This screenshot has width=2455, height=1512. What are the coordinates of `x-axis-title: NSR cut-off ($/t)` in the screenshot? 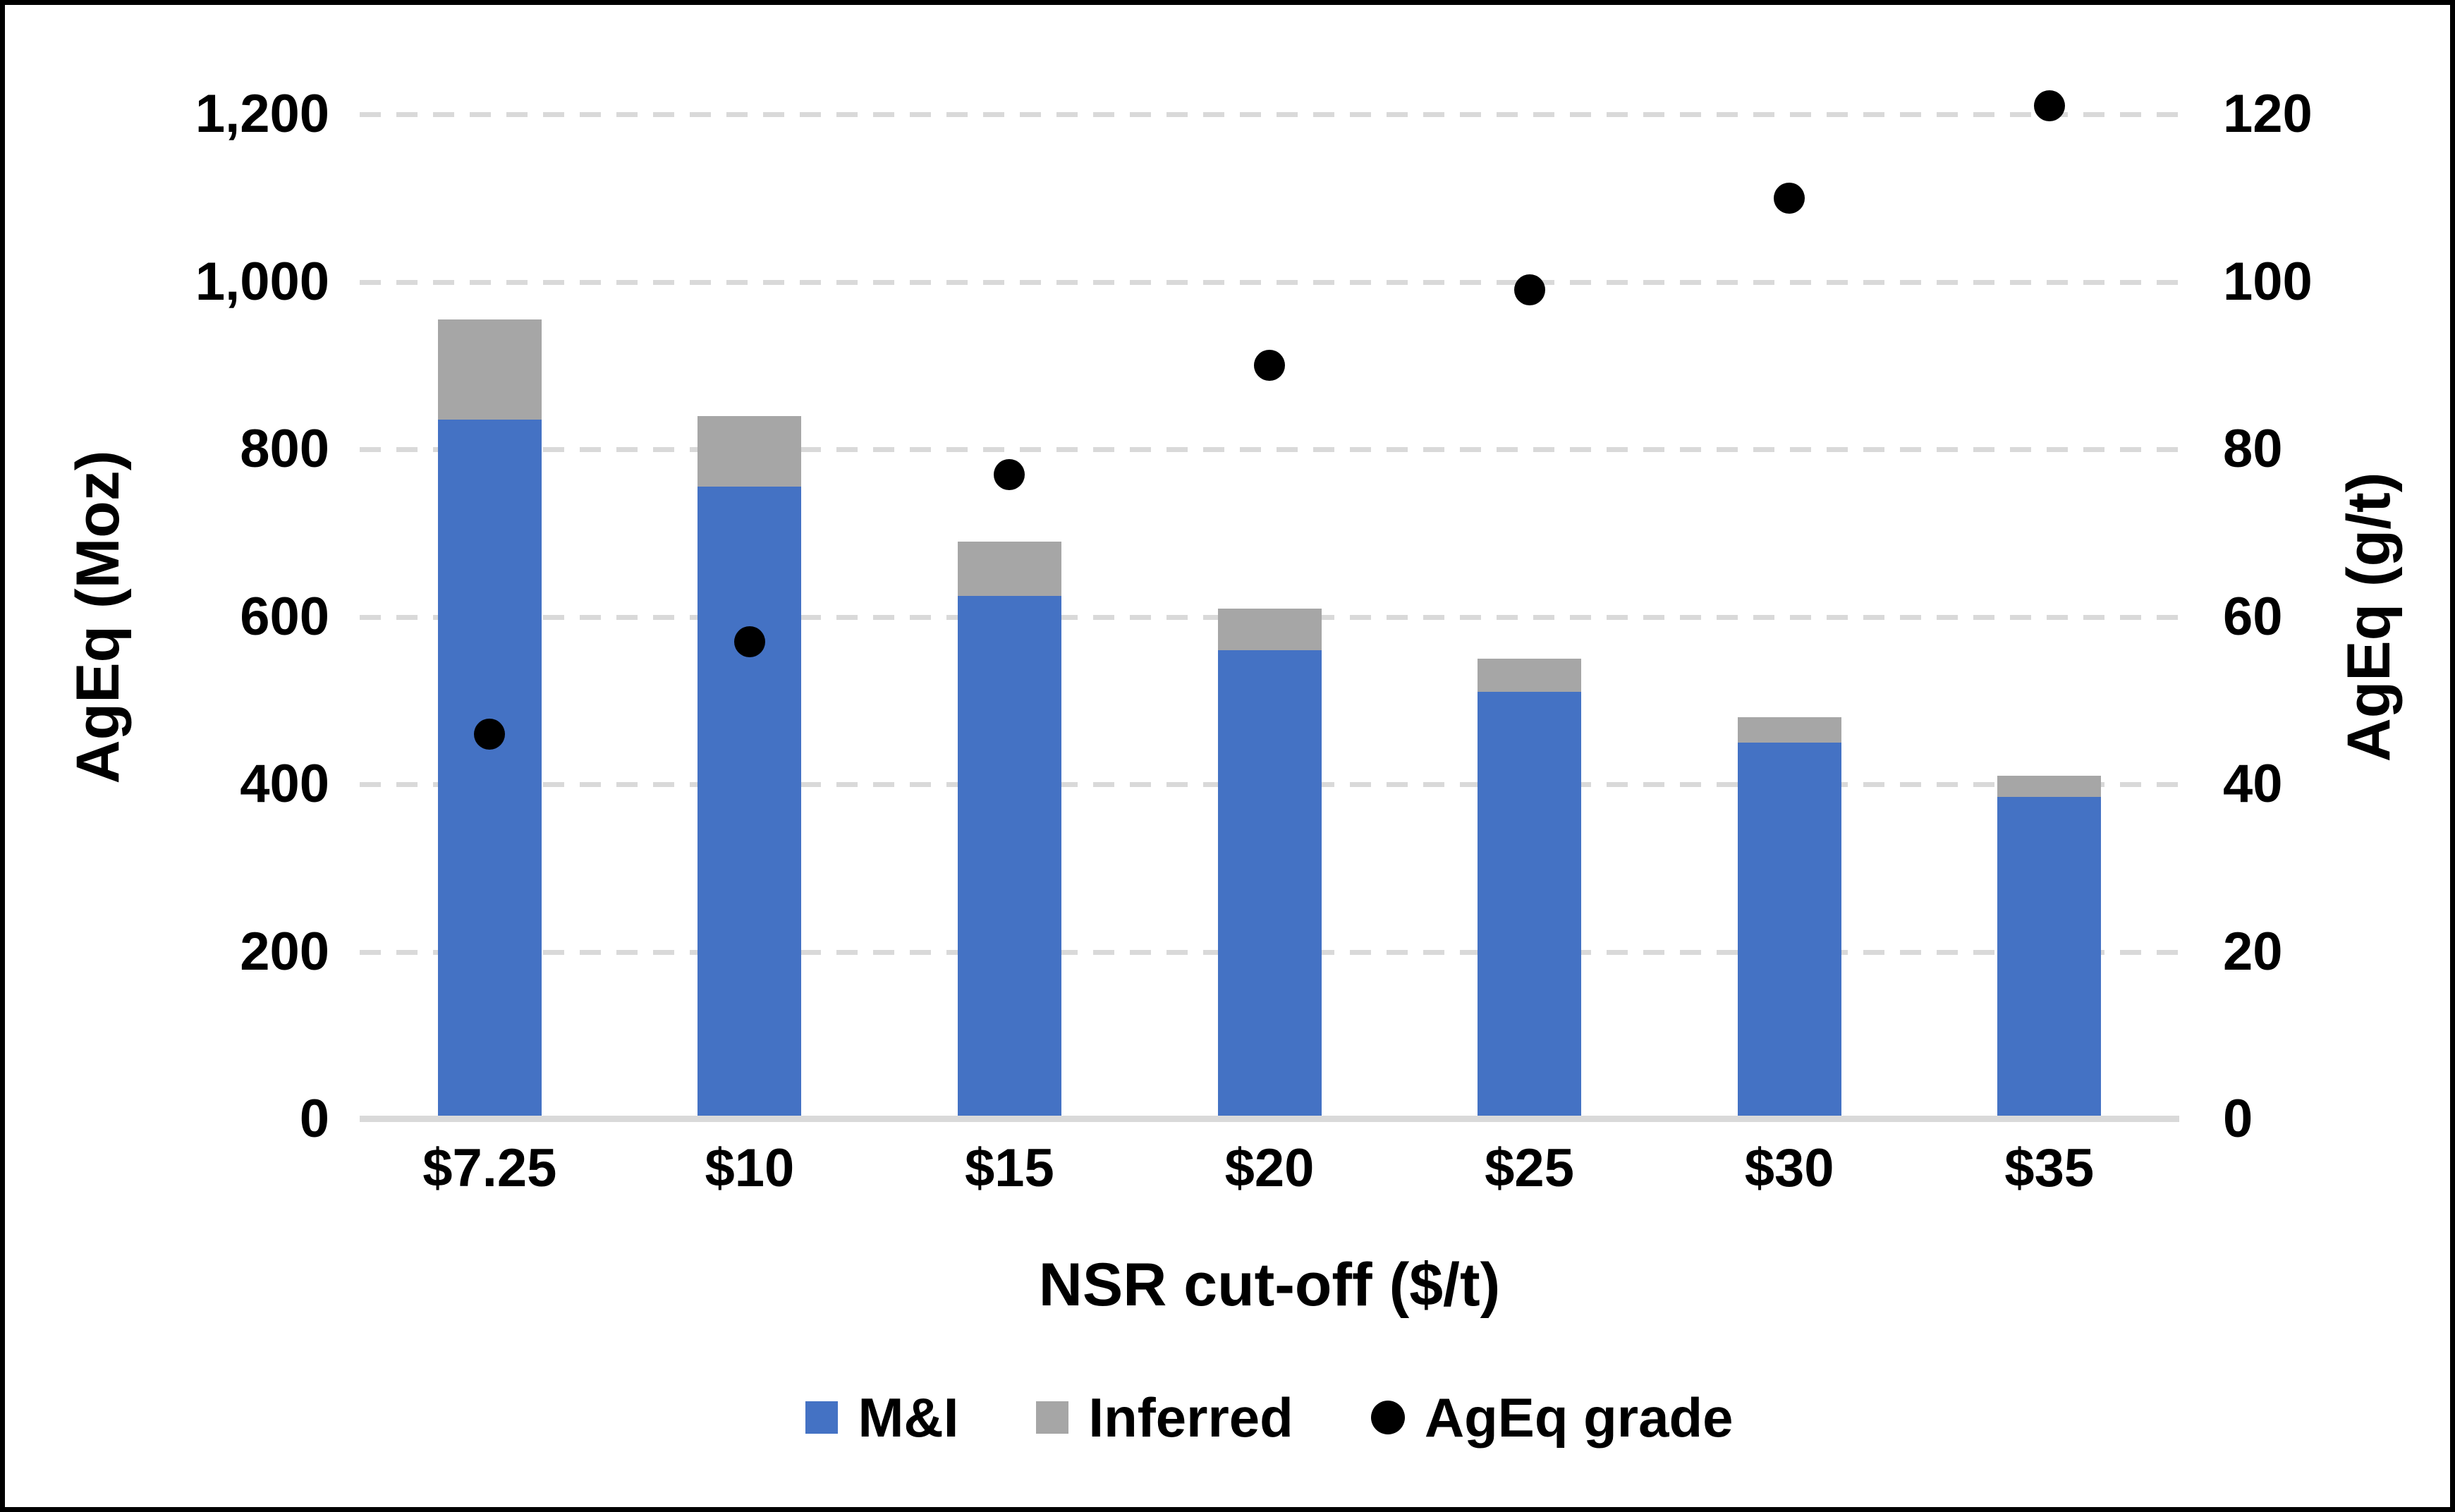 It's located at (1269, 1285).